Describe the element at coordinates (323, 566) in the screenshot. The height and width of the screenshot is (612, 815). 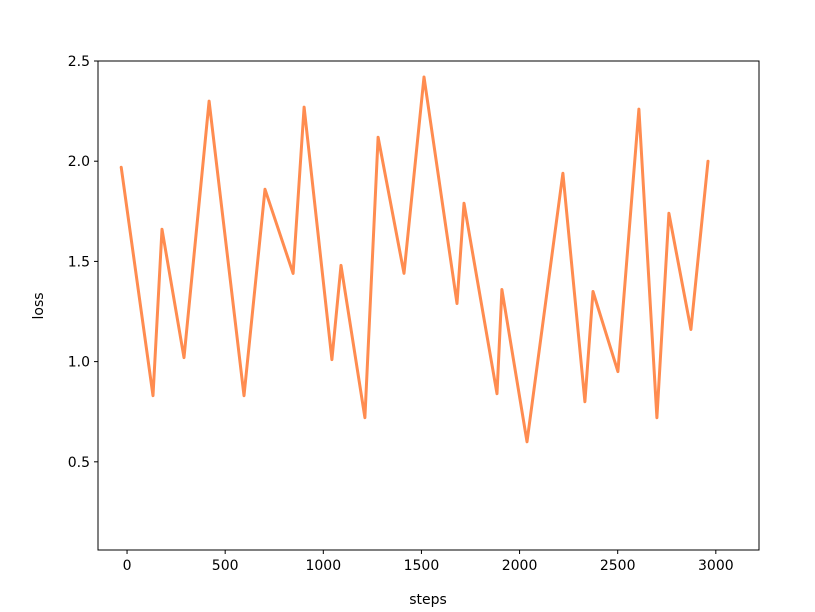
I see `x-tick-label: 1000` at that location.